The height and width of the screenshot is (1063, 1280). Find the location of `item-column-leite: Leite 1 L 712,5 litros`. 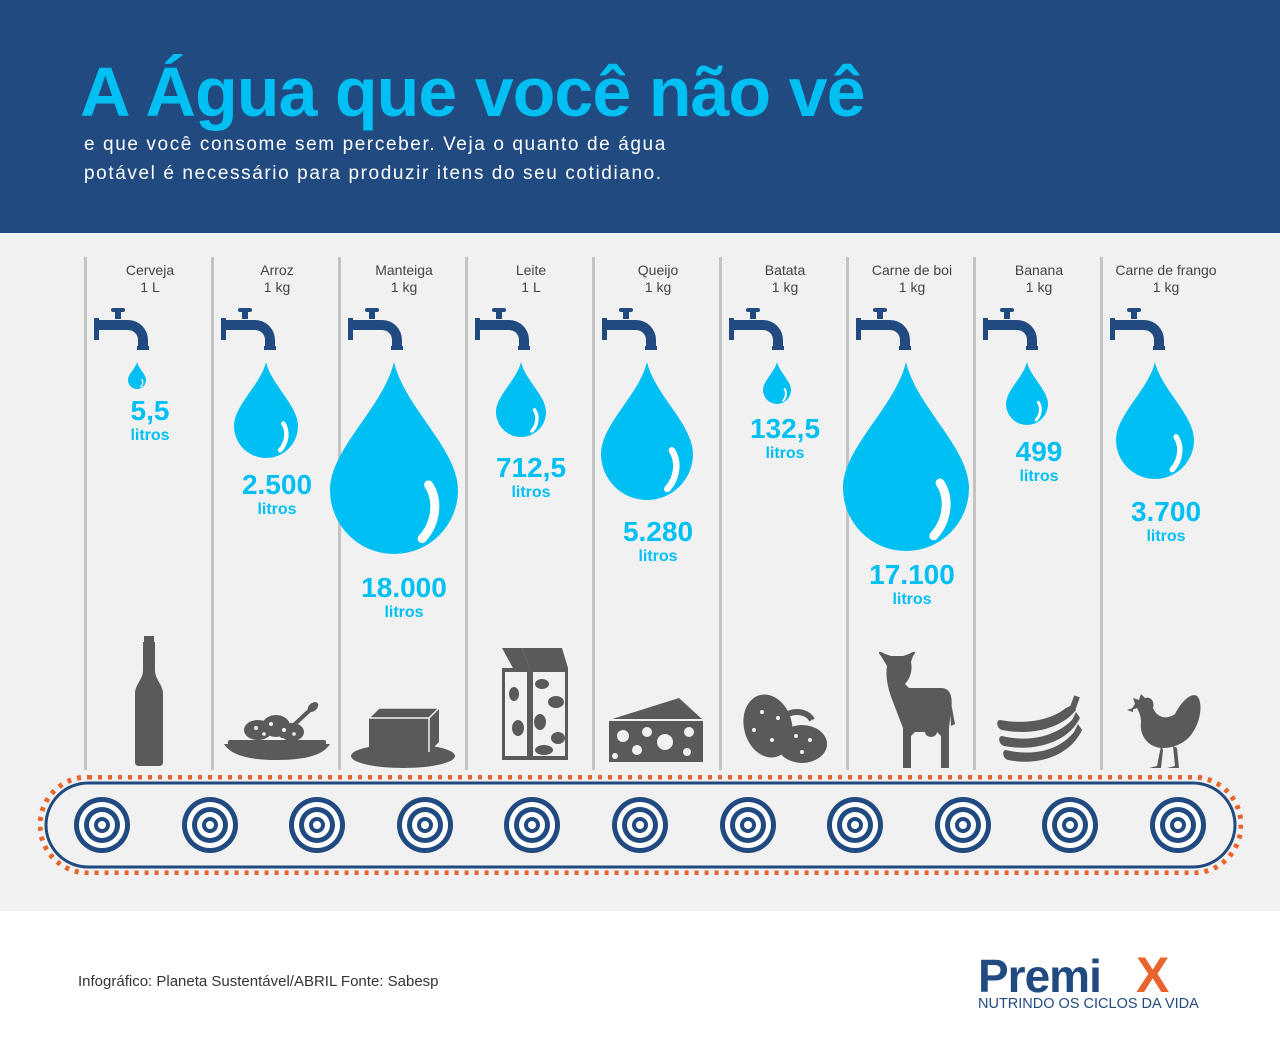

item-column-leite: Leite 1 L 712,5 litros is located at coordinates (531, 517).